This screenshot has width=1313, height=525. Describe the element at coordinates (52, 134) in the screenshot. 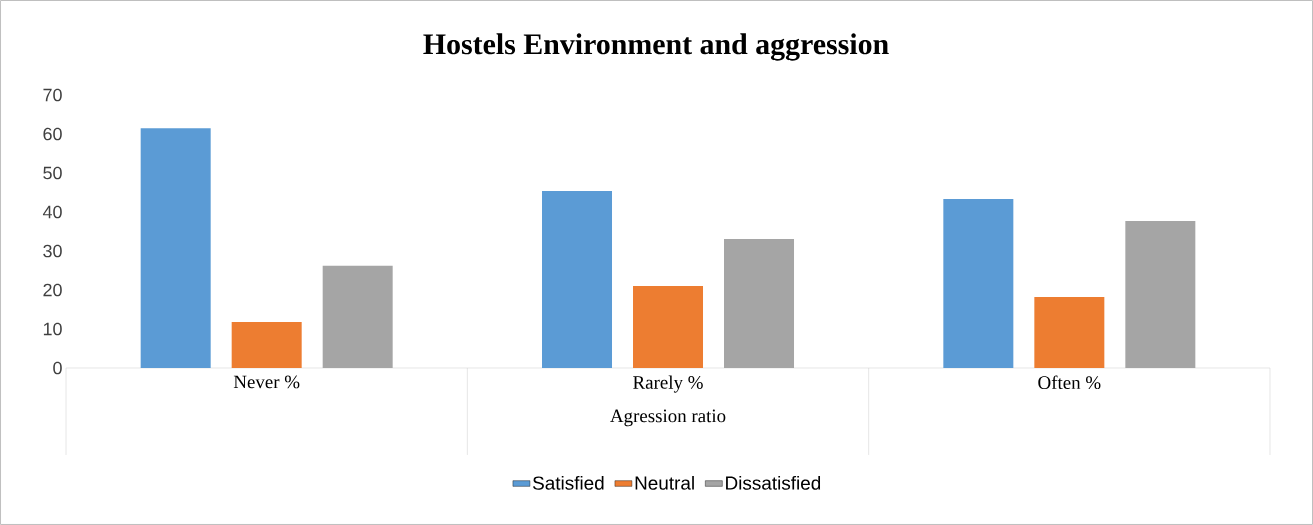

I see `y-tick-label: 60` at that location.